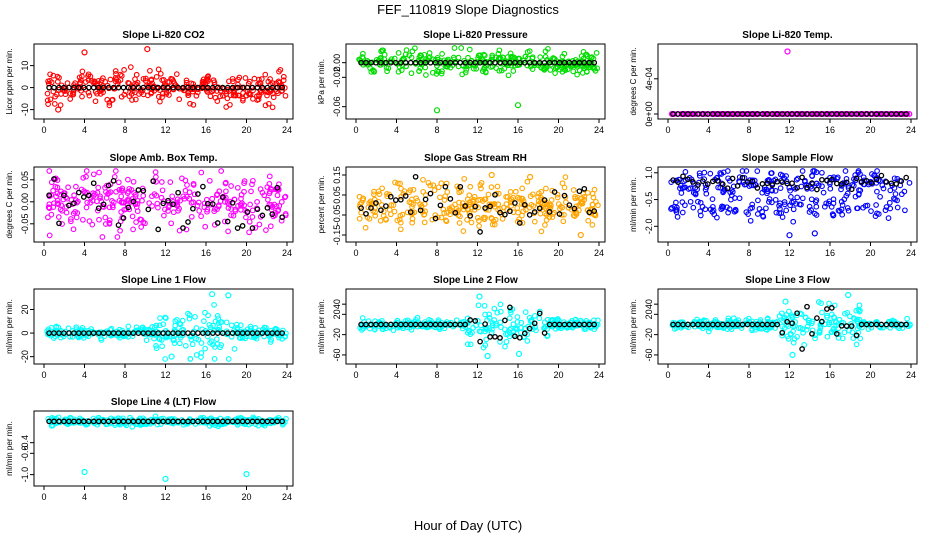 This screenshot has width=936, height=540. Describe the element at coordinates (246, 375) in the screenshot. I see `x-tick-label: 20` at that location.